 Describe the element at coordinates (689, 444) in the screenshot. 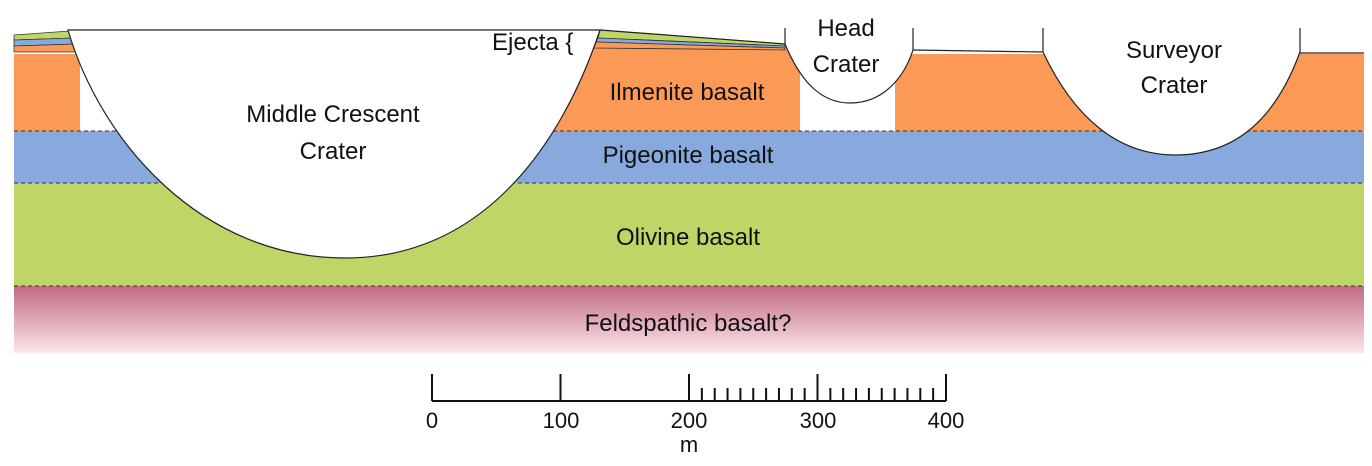

I see `scale-unit-label: m` at that location.